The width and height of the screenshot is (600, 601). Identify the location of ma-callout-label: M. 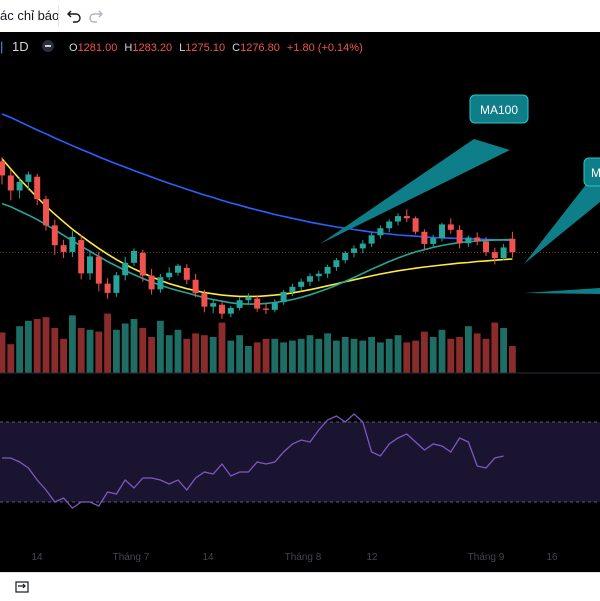
(595, 173).